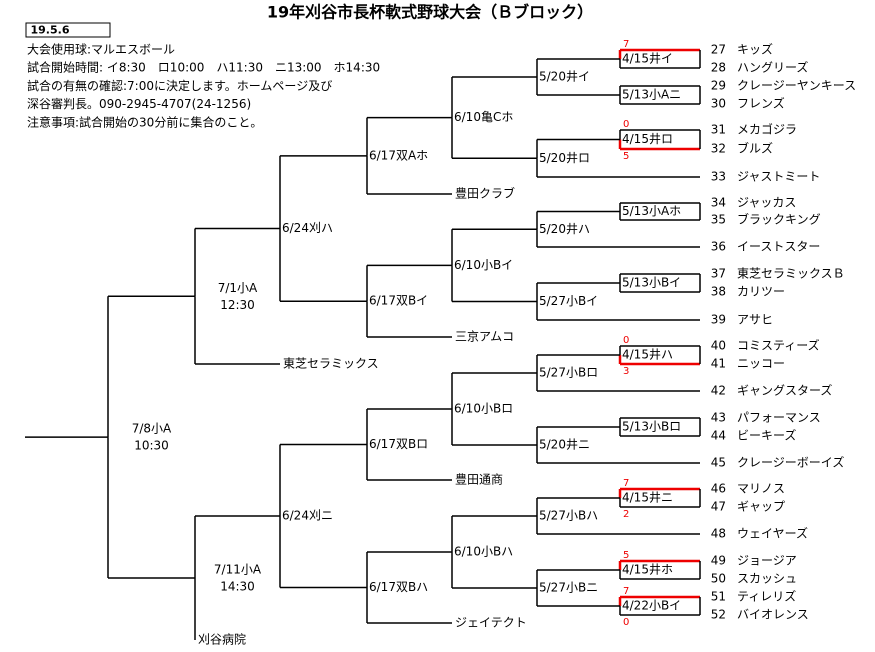 The image size is (875, 652). I want to click on team-number: 29, so click(718, 86).